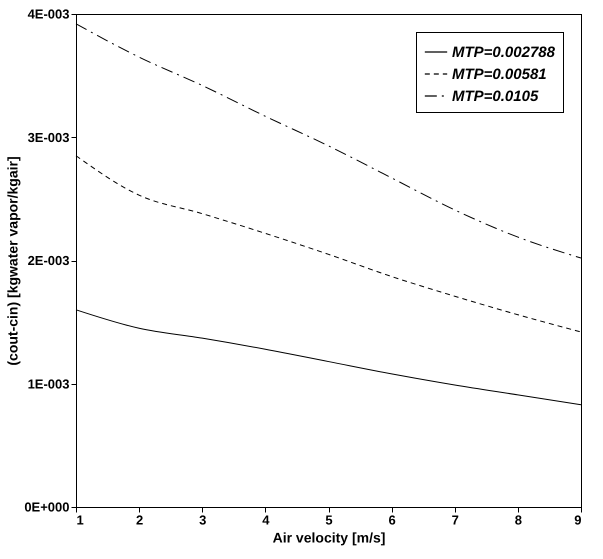 This screenshot has height=559, width=603. What do you see at coordinates (49, 14) in the screenshot?
I see `y-tick-label: 4E-003` at bounding box center [49, 14].